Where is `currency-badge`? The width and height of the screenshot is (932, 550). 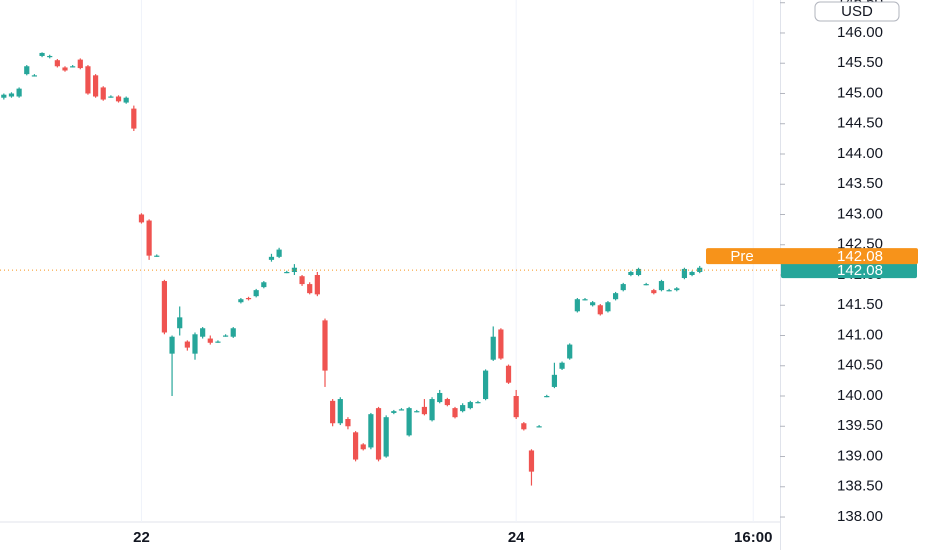
currency-badge is located at coordinates (857, 11).